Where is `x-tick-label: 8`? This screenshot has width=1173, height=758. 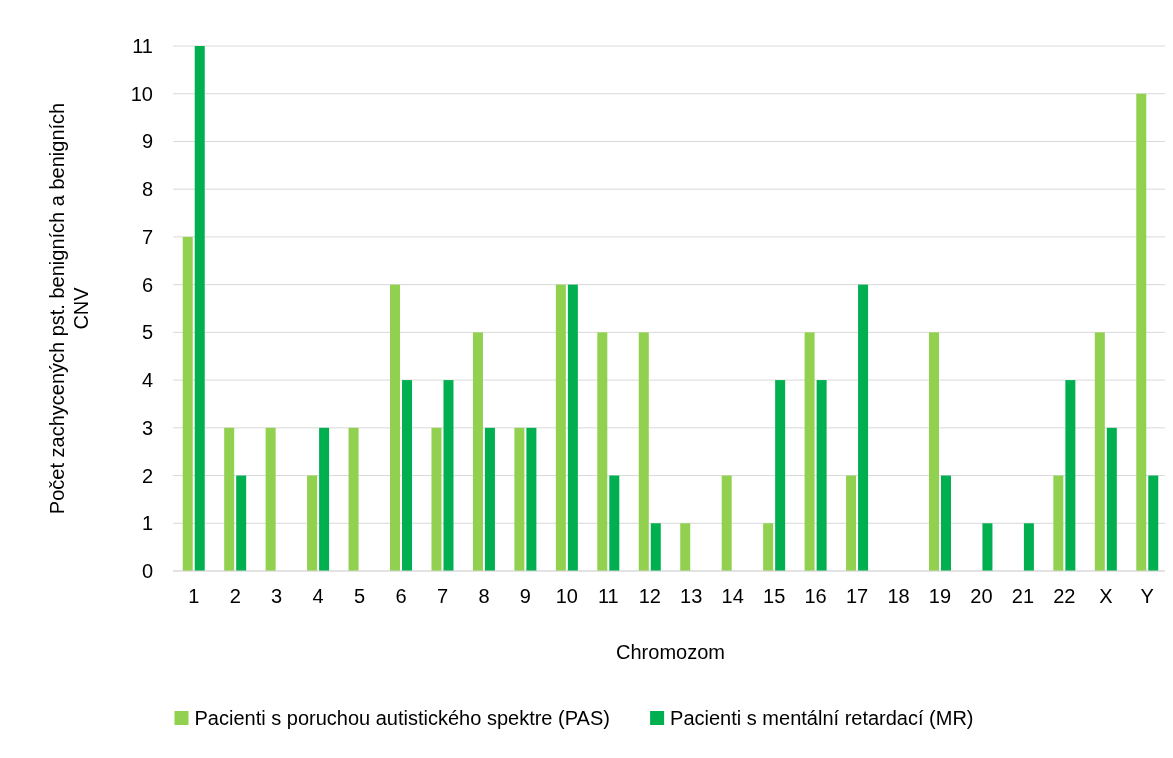 x-tick-label: 8 is located at coordinates (484, 596).